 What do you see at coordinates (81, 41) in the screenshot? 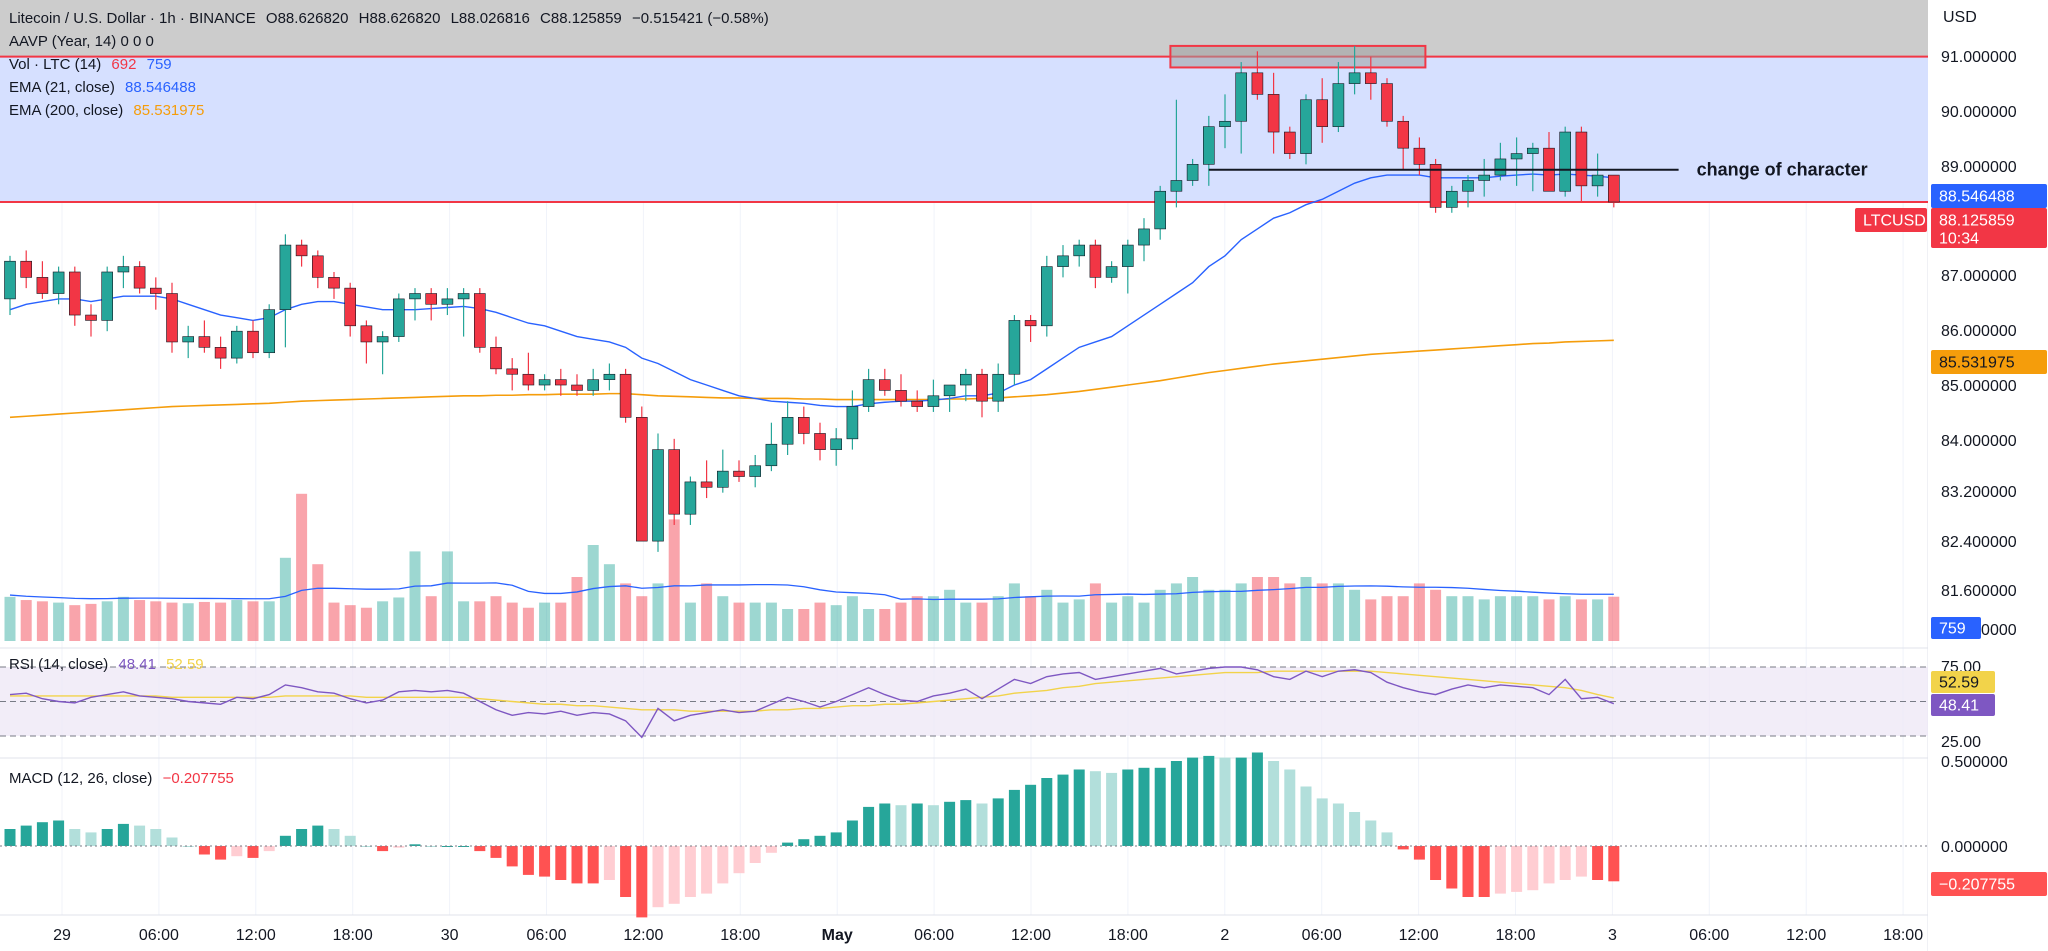
I see `aavp-legend: AAVP (Year, 14) 0 0 0` at bounding box center [81, 41].